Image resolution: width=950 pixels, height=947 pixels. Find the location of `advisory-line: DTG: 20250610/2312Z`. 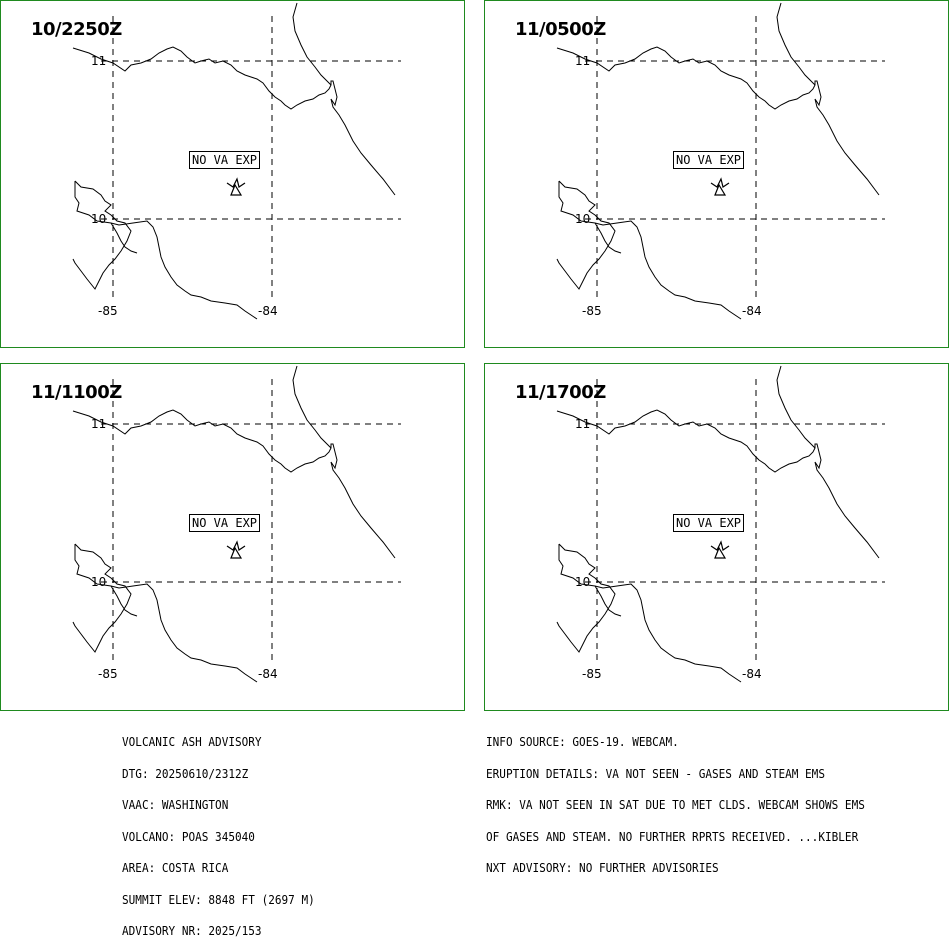

advisory-line: DTG: 20250610/2312Z is located at coordinates (185, 773).